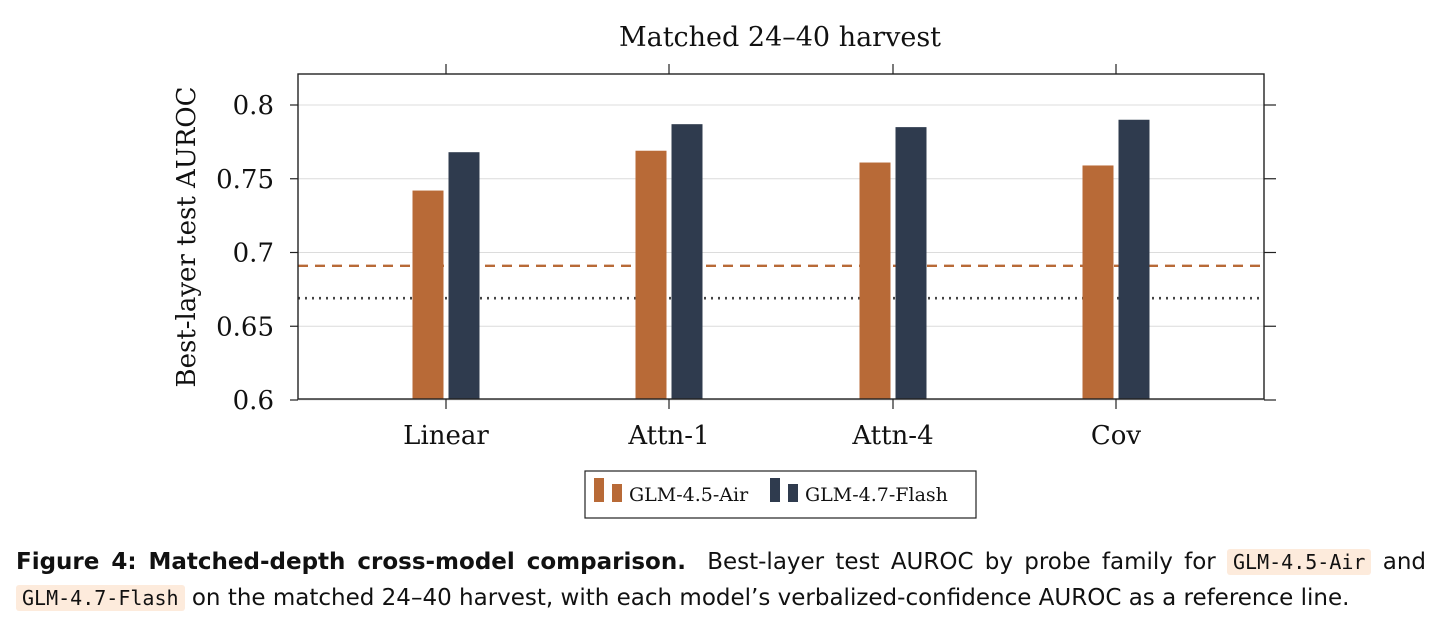 Image resolution: width=1442 pixels, height=625 pixels. Describe the element at coordinates (464, 275) in the screenshot. I see `bar-glm-4-7-flash-linear` at that location.